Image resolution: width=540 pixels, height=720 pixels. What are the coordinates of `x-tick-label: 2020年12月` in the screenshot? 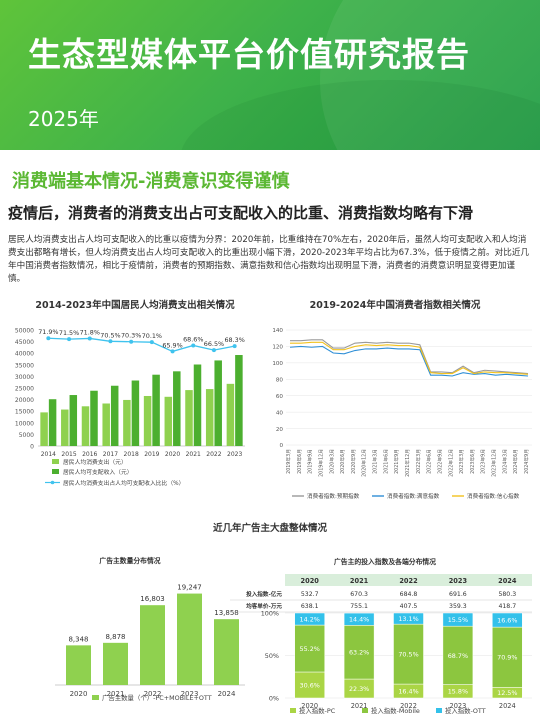 It's located at (364, 463).